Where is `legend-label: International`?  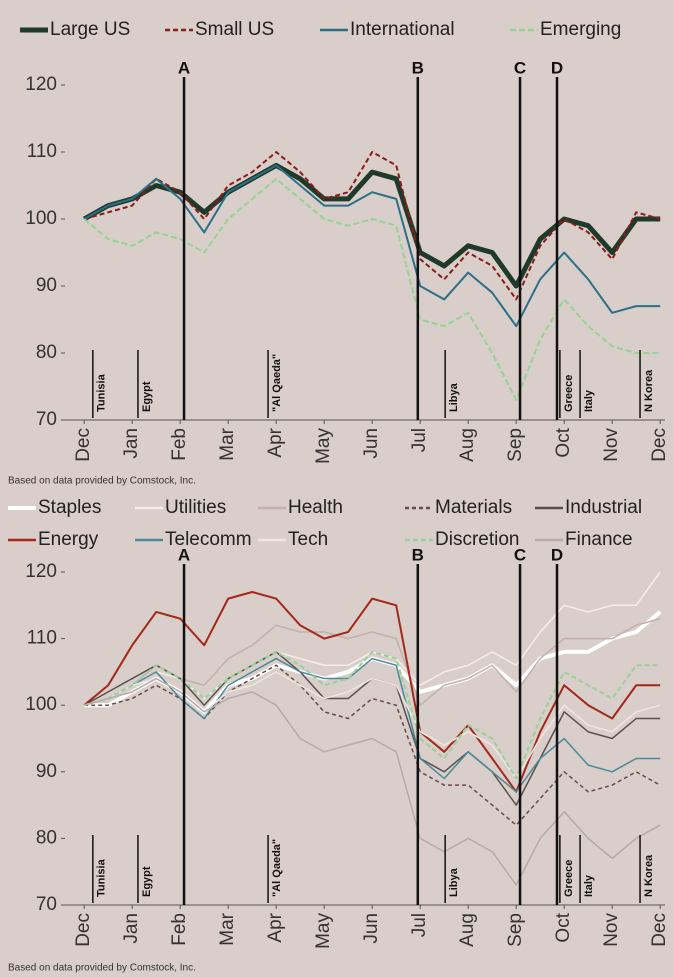 legend-label: International is located at coordinates (402, 29).